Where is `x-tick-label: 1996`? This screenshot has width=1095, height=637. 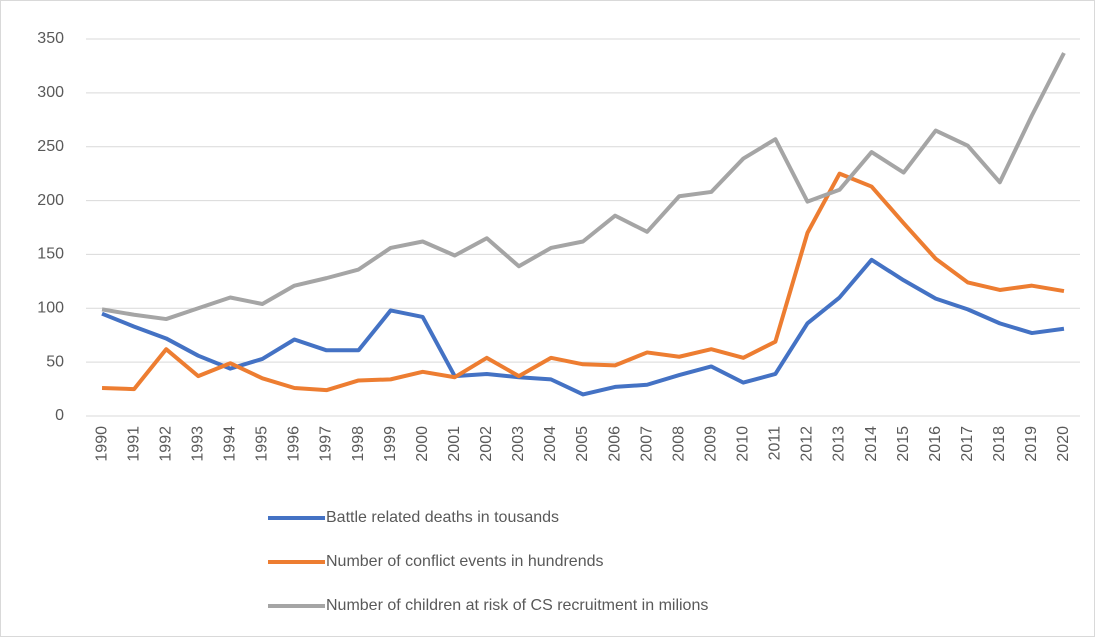 x-tick-label: 1996 is located at coordinates (294, 444).